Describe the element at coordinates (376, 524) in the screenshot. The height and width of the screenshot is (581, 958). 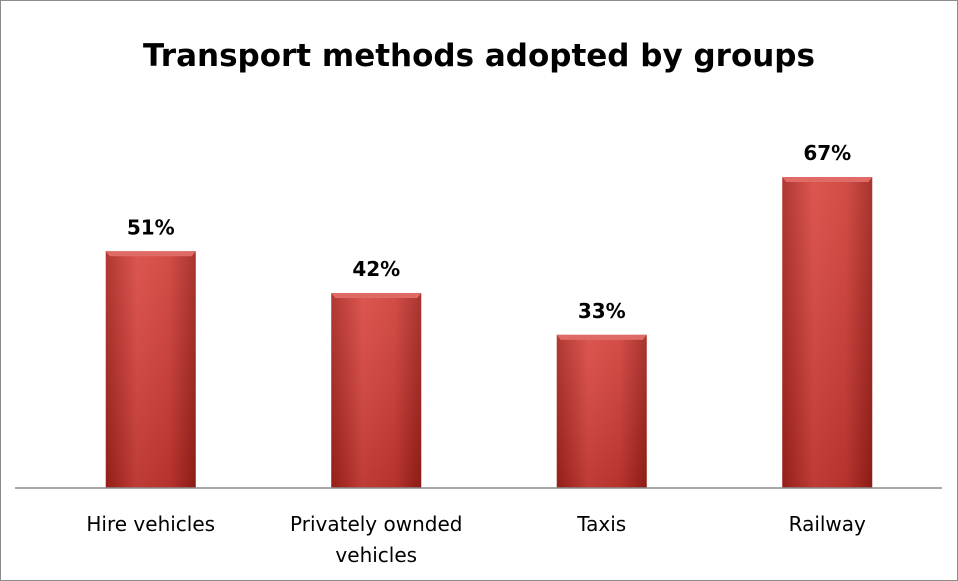
I see `x-tick-label-line: Privately ownded` at that location.